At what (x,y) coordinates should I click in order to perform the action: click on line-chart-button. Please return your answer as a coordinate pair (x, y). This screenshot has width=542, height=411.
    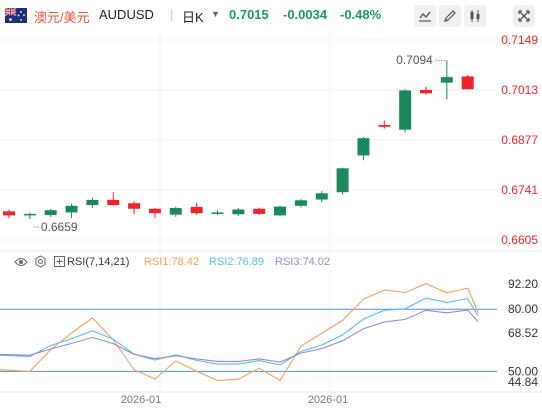
    Looking at the image, I should click on (425, 16).